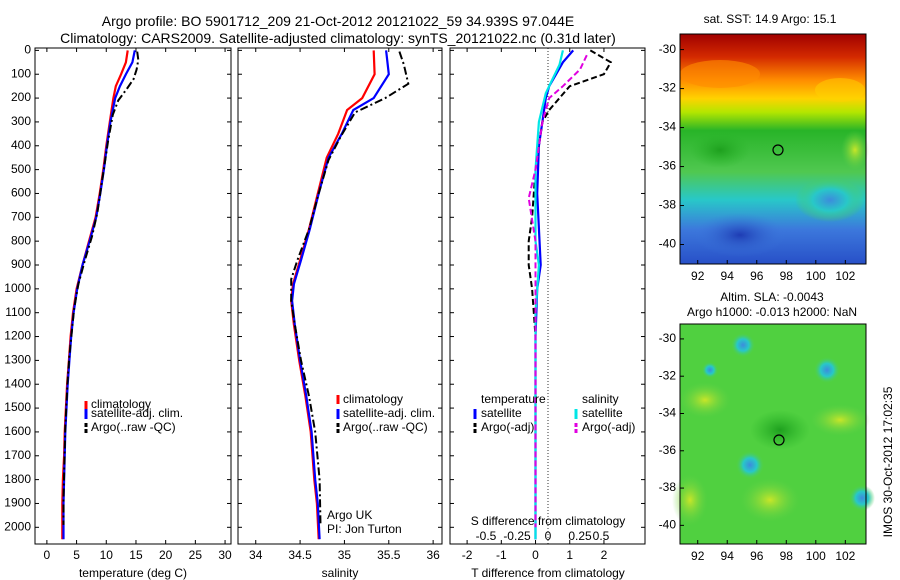  I want to click on depth-tick-label: 800, so click(21, 240).